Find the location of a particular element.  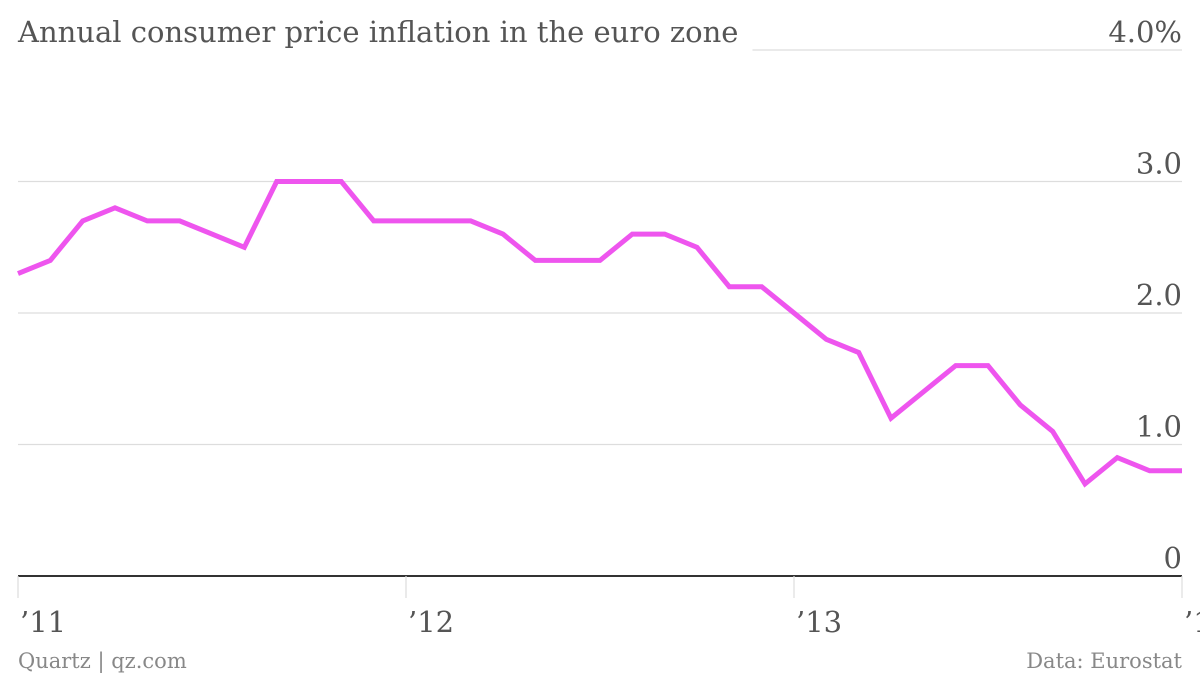

y-tick-label: 1.0 is located at coordinates (1159, 427).